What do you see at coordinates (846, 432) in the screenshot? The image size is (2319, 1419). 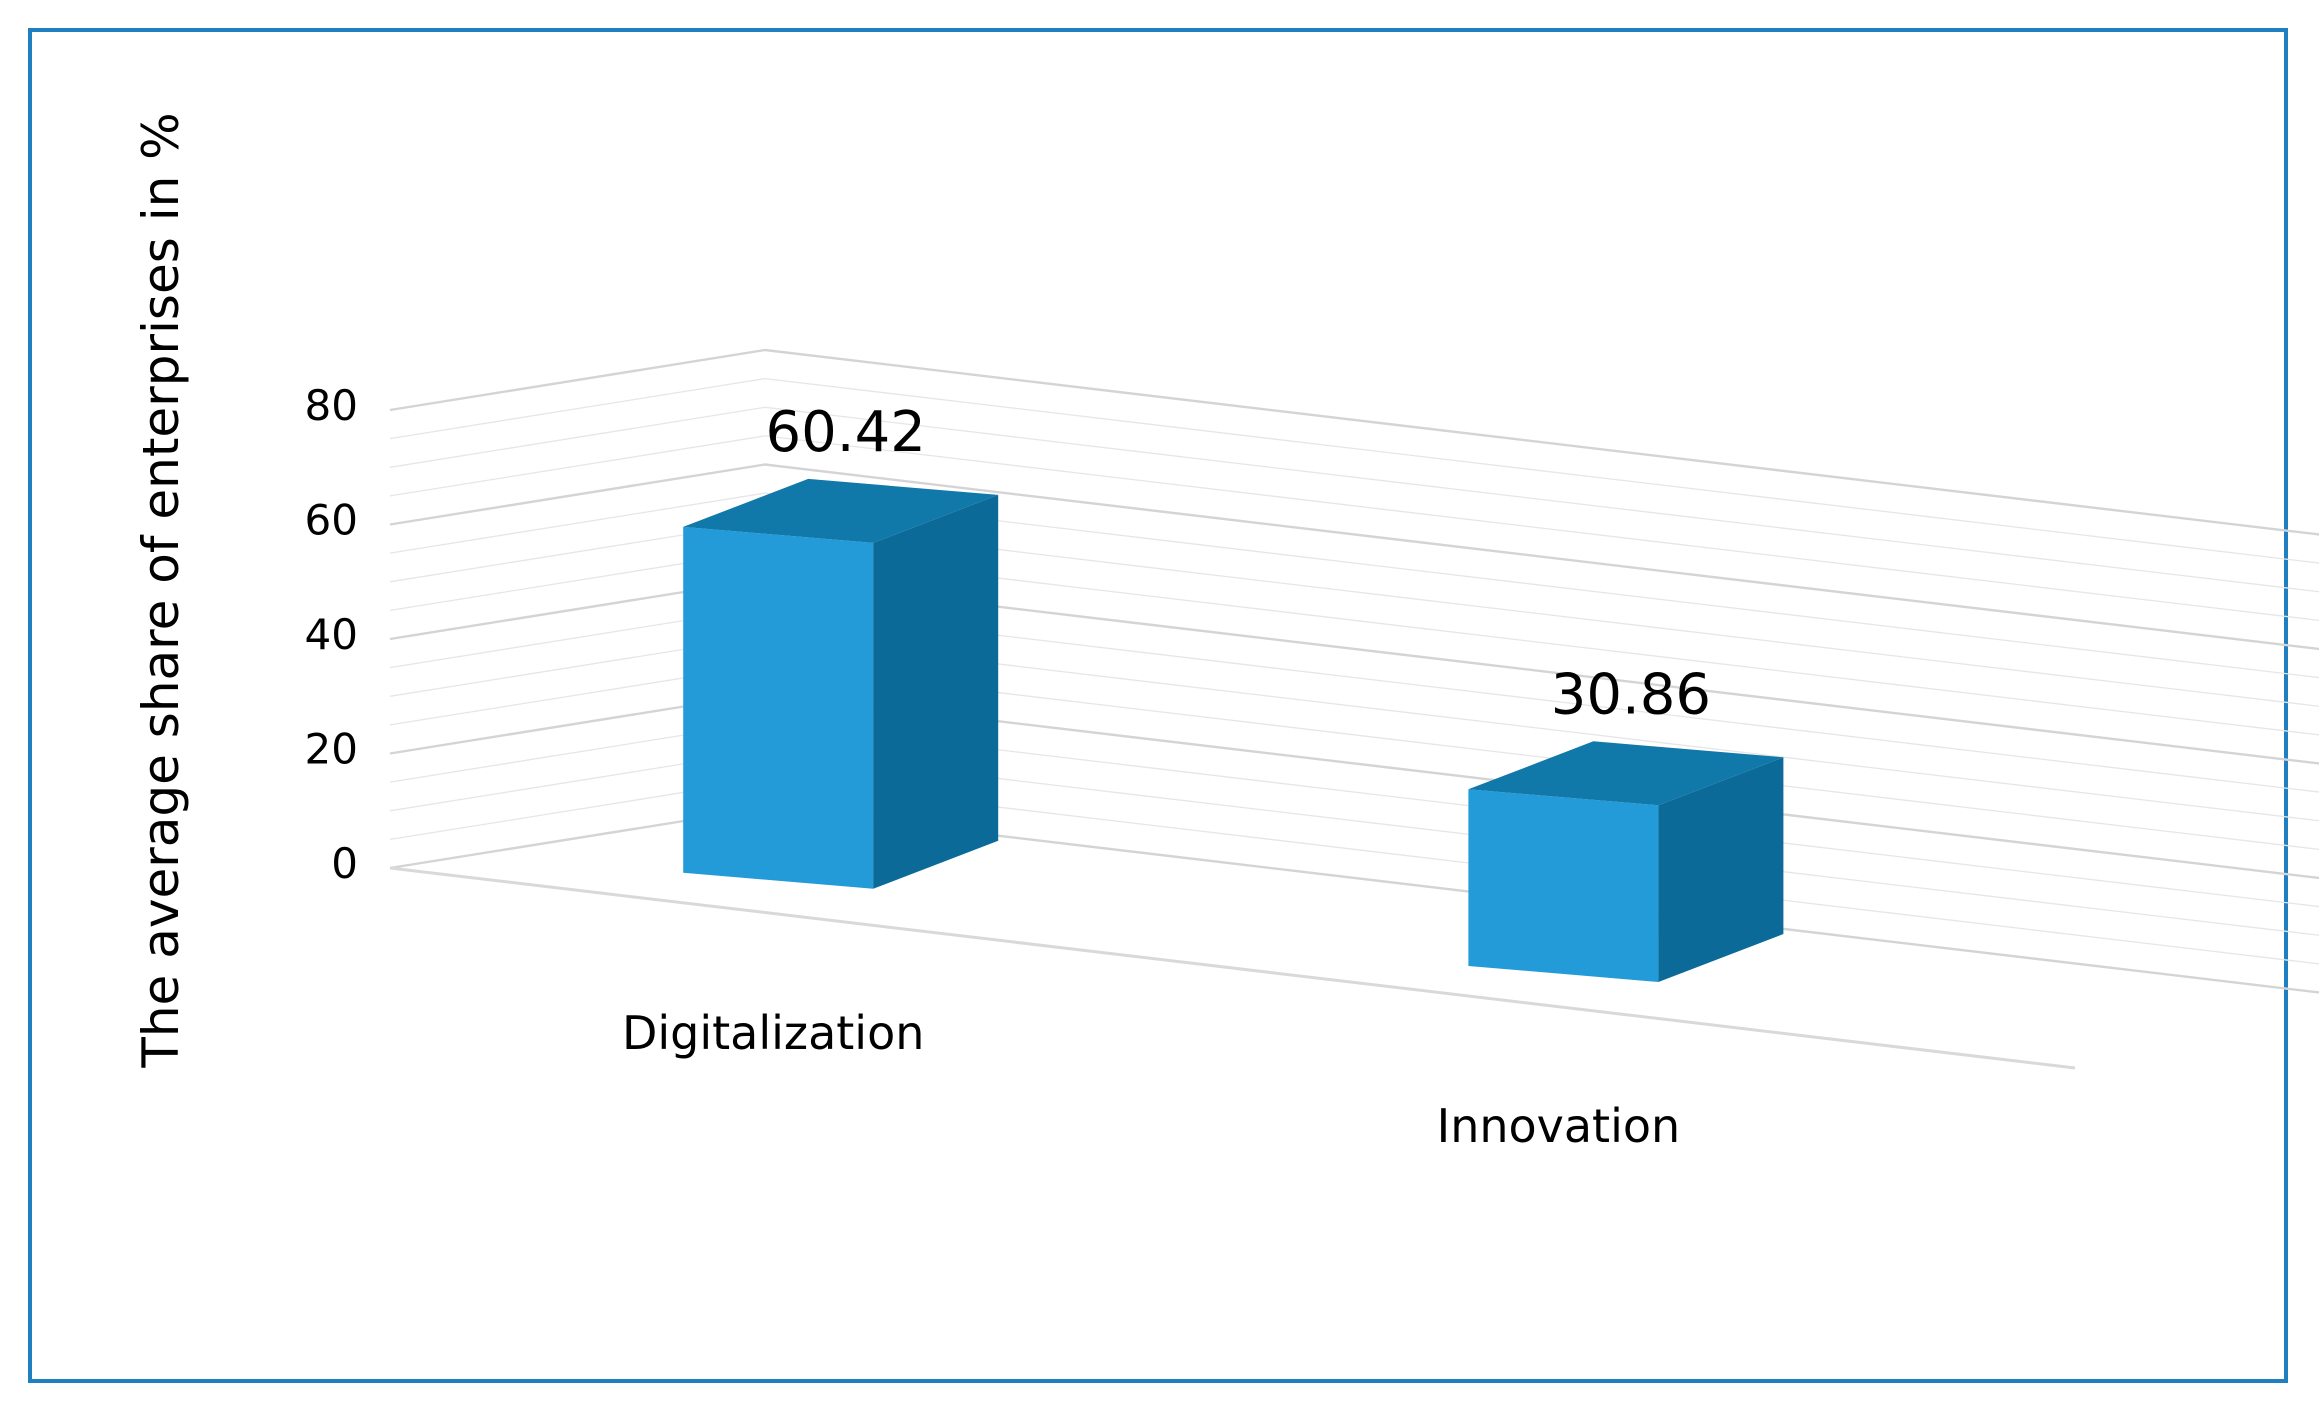 I see `data-label: 60.42` at bounding box center [846, 432].